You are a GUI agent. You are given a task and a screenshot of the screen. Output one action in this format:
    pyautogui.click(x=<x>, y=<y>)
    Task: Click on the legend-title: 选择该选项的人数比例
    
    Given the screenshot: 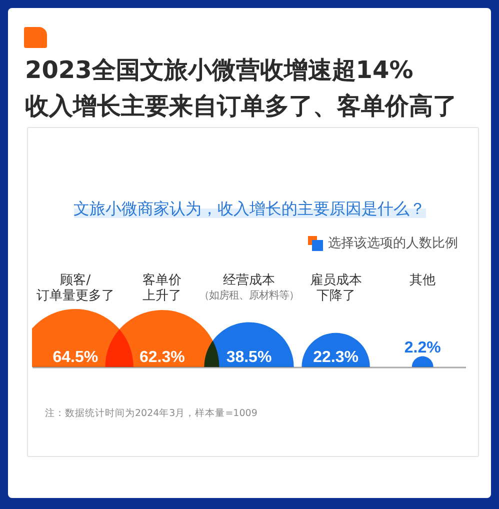 What is the action you would take?
    pyautogui.click(x=393, y=243)
    